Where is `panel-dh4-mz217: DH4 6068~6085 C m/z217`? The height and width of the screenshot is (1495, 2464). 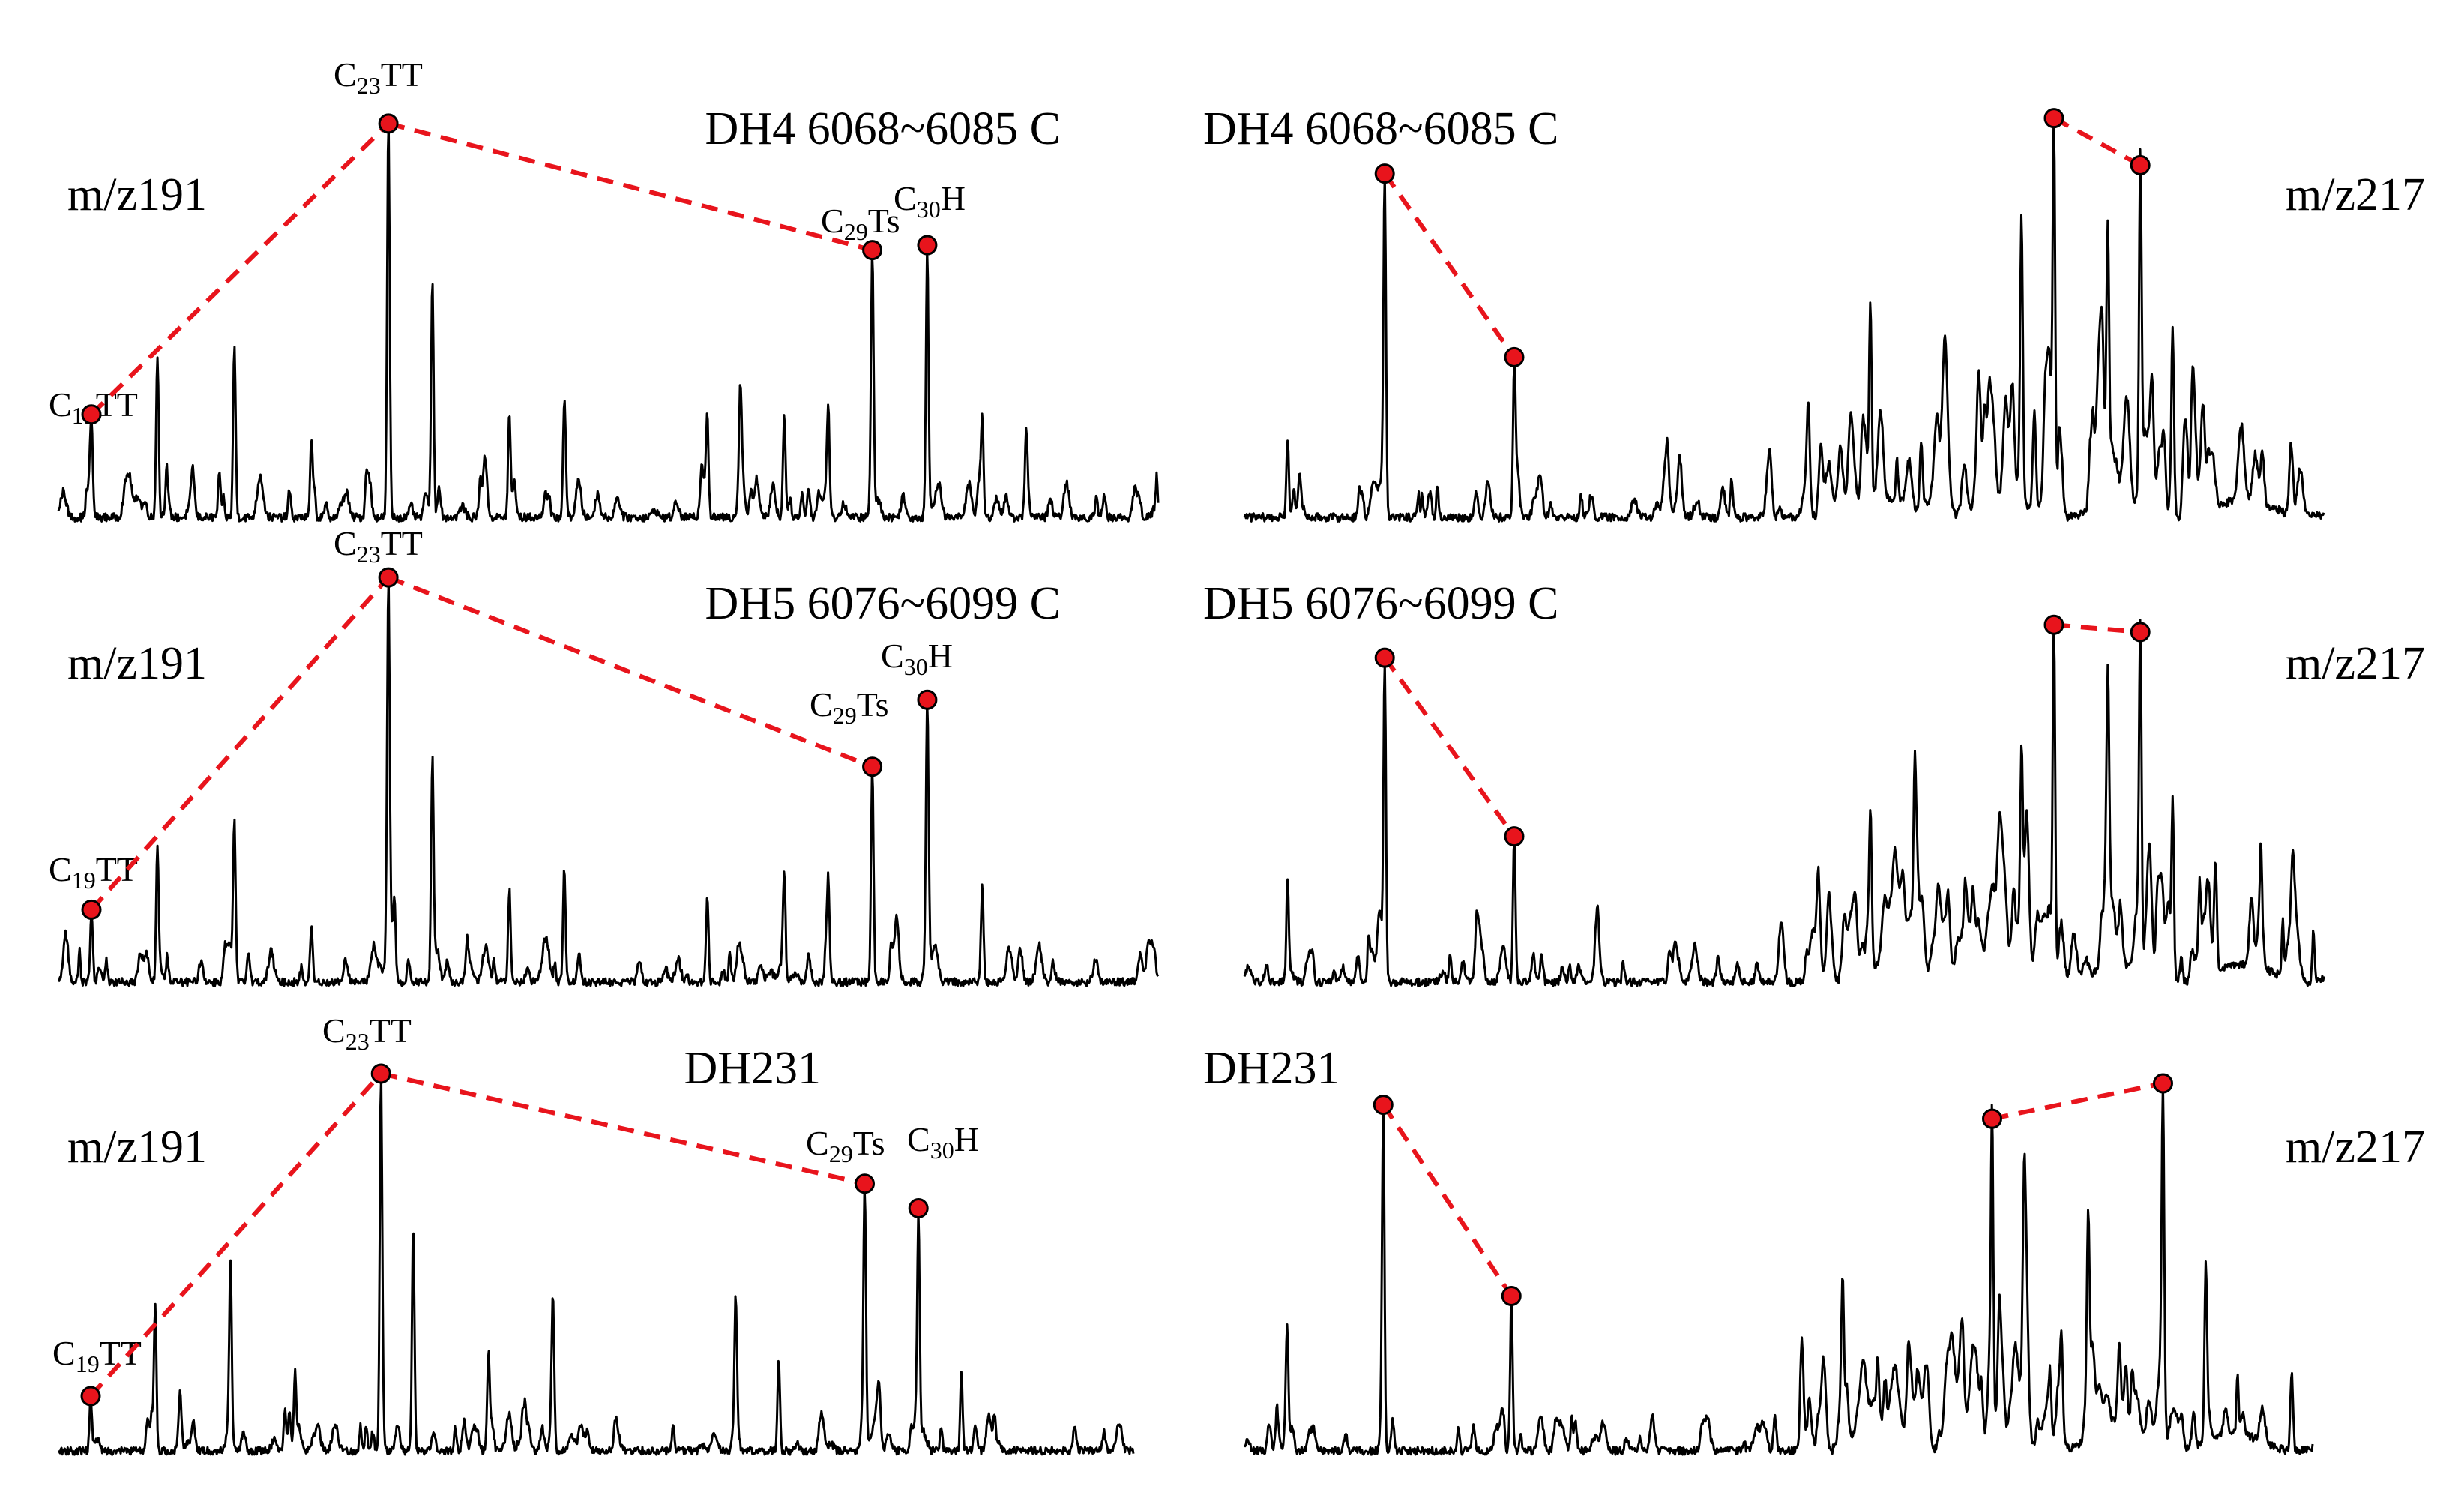
panel-dh4-mz217: DH4 6068~6085 C m/z217 is located at coordinates (1814, 313).